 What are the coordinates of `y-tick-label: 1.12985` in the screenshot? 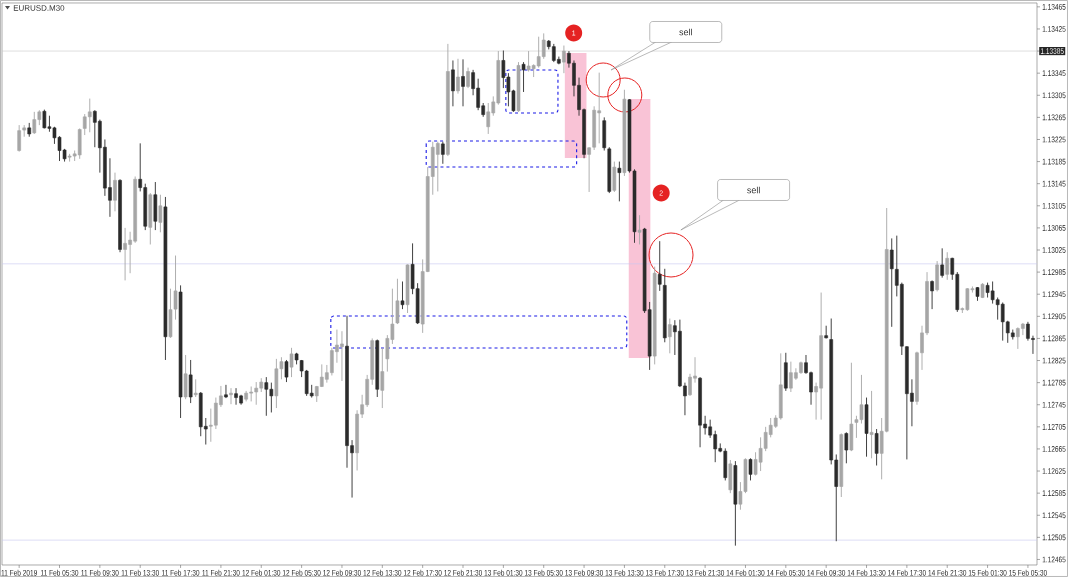 It's located at (1054, 272).